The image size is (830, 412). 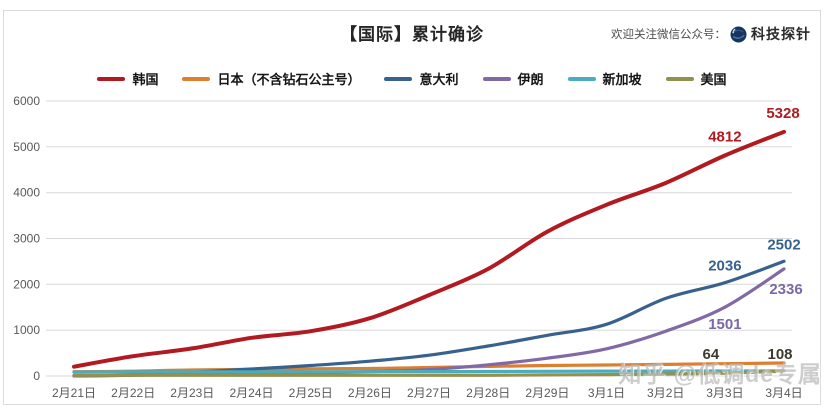 I want to click on legend-swatch-korea, so click(x=111, y=78).